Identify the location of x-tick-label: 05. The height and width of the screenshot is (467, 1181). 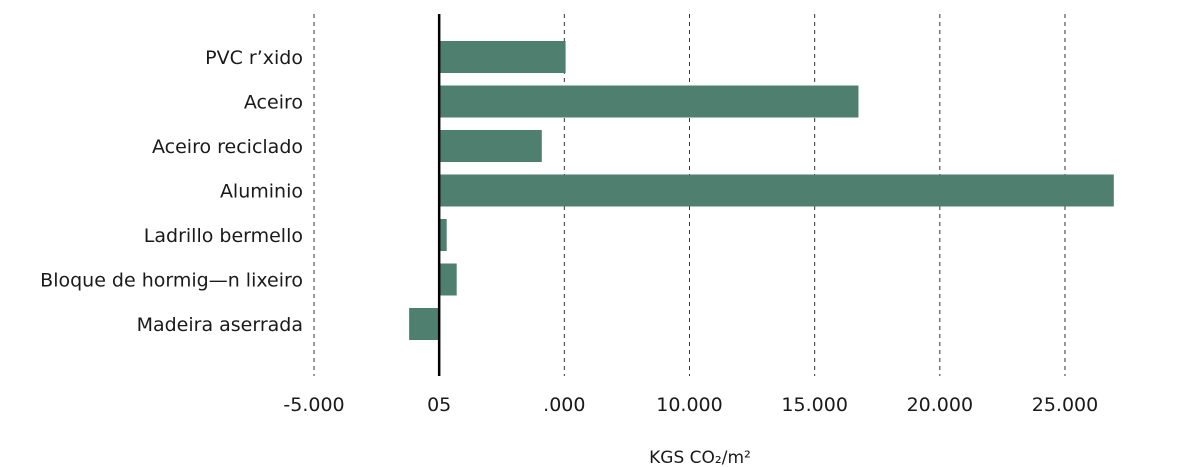
(439, 405).